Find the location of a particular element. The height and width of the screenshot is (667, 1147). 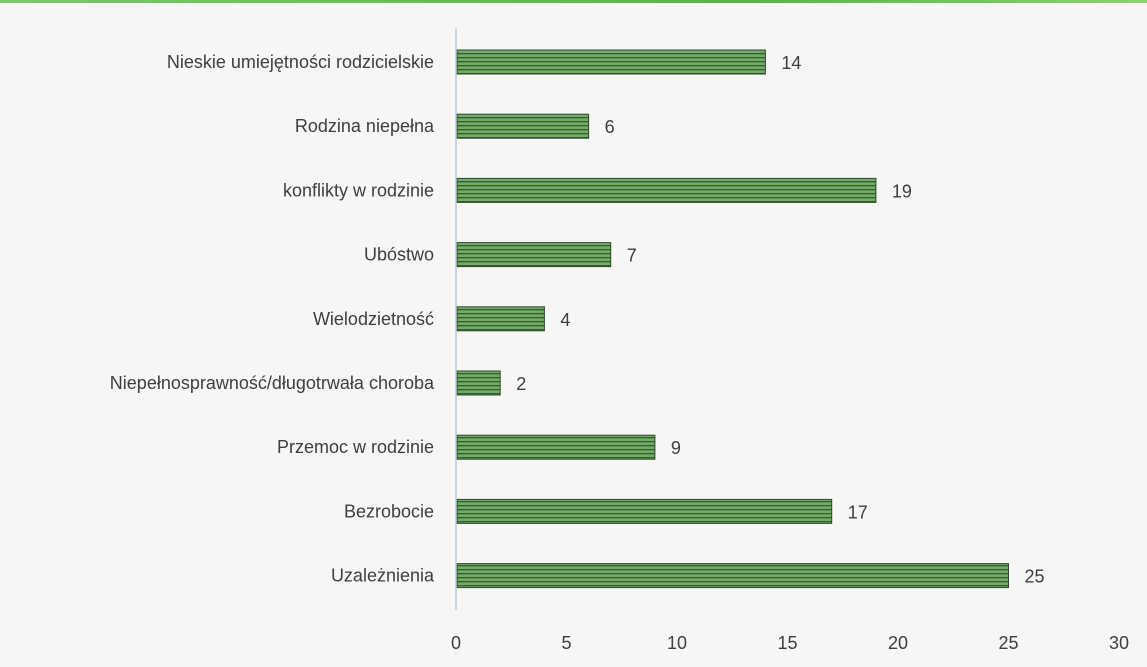

x-tick-label: 30 is located at coordinates (1119, 643).